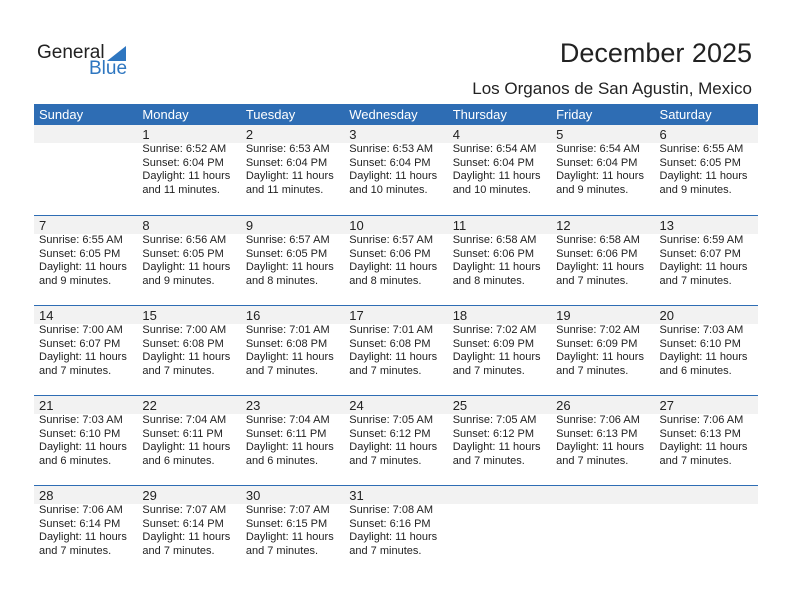  What do you see at coordinates (146, 134) in the screenshot?
I see `day-number: 1` at bounding box center [146, 134].